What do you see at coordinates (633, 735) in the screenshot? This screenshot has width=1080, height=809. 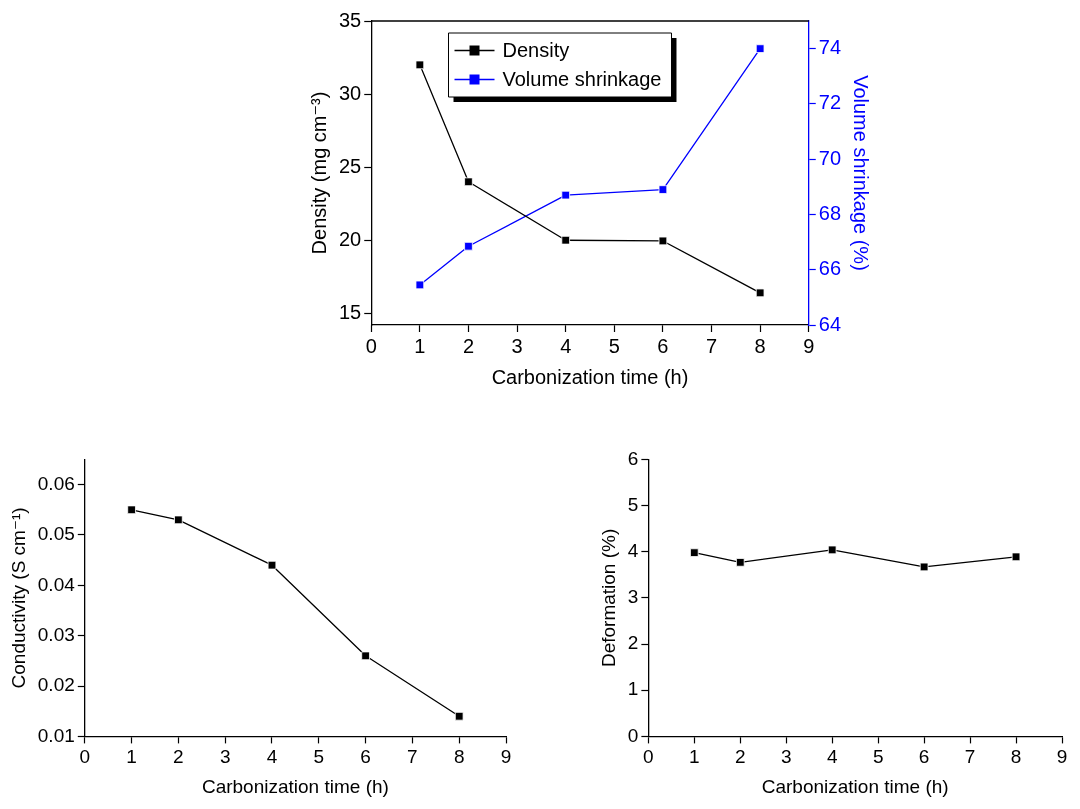 I see `y-tick-label: 0` at bounding box center [633, 735].